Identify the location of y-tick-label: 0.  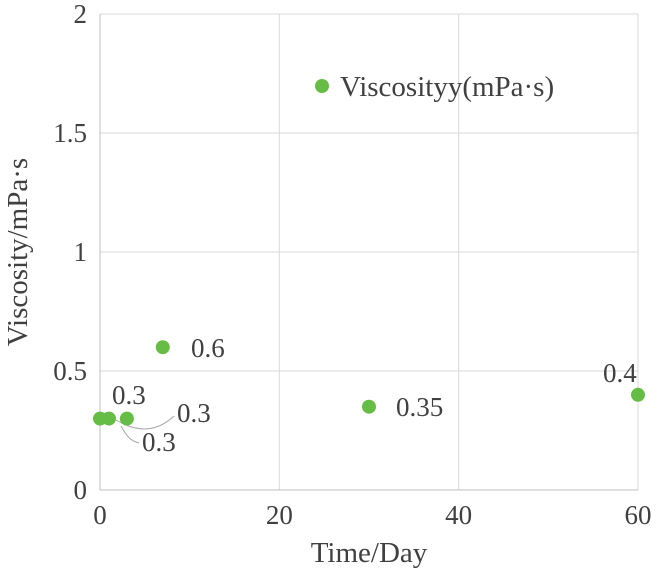
(81, 490).